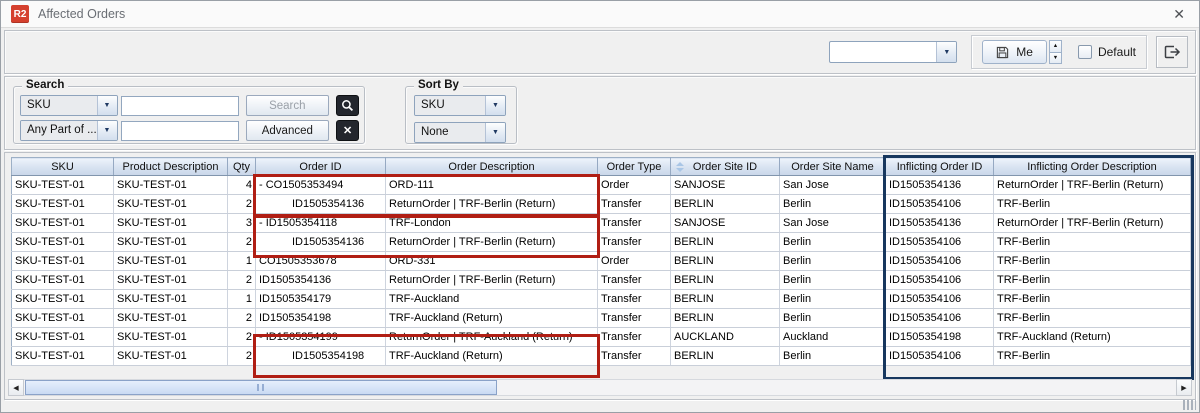  What do you see at coordinates (82, 14) in the screenshot?
I see `window-title: Affected Orders` at bounding box center [82, 14].